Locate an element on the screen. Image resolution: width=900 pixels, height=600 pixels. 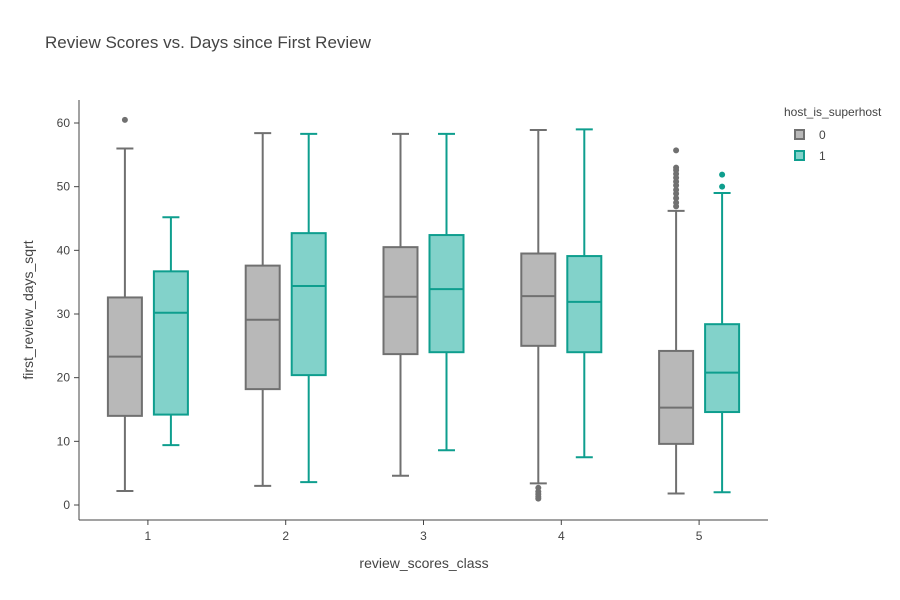
y-tick-label: 40 is located at coordinates (64, 250).